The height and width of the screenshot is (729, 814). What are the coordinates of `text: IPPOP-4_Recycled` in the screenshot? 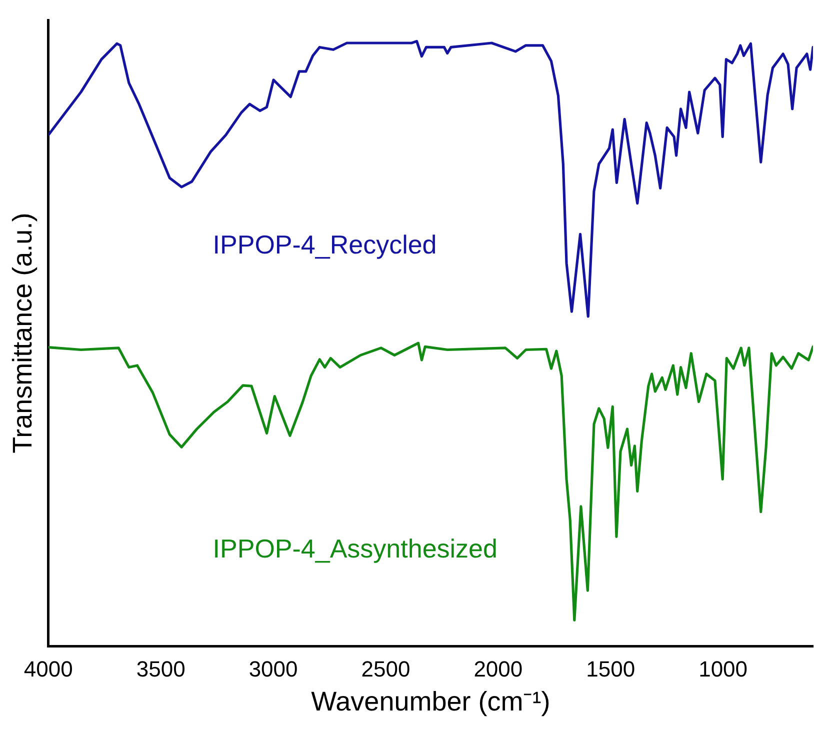 It's located at (324, 245).